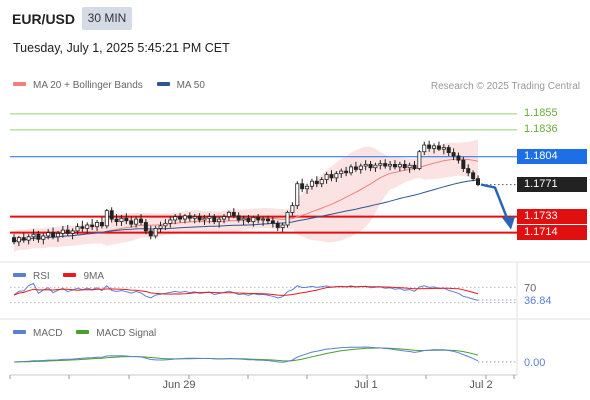 The width and height of the screenshot is (590, 400). What do you see at coordinates (107, 18) in the screenshot?
I see `timeframe-badge: 30 MIN` at bounding box center [107, 18].